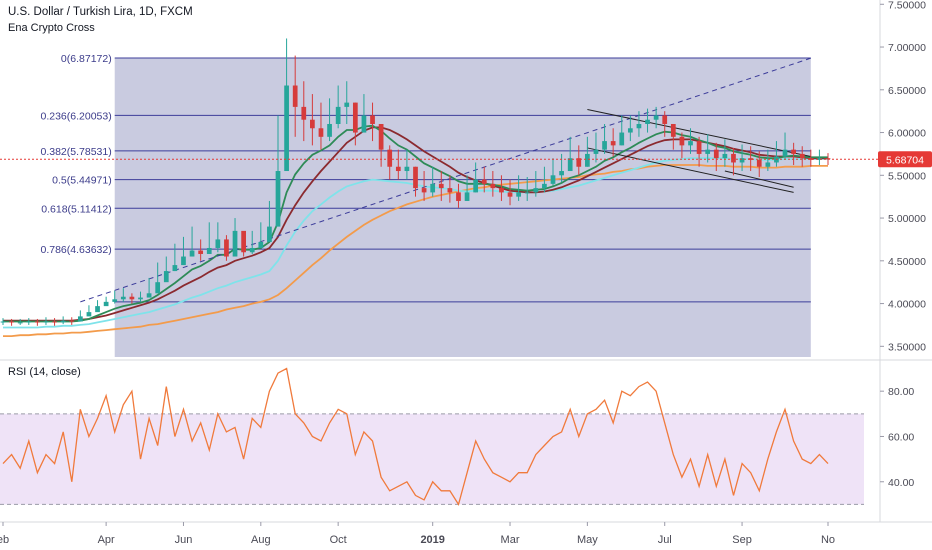  What do you see at coordinates (51, 28) in the screenshot?
I see `indicator-label: Ena Crypto Cross` at bounding box center [51, 28].